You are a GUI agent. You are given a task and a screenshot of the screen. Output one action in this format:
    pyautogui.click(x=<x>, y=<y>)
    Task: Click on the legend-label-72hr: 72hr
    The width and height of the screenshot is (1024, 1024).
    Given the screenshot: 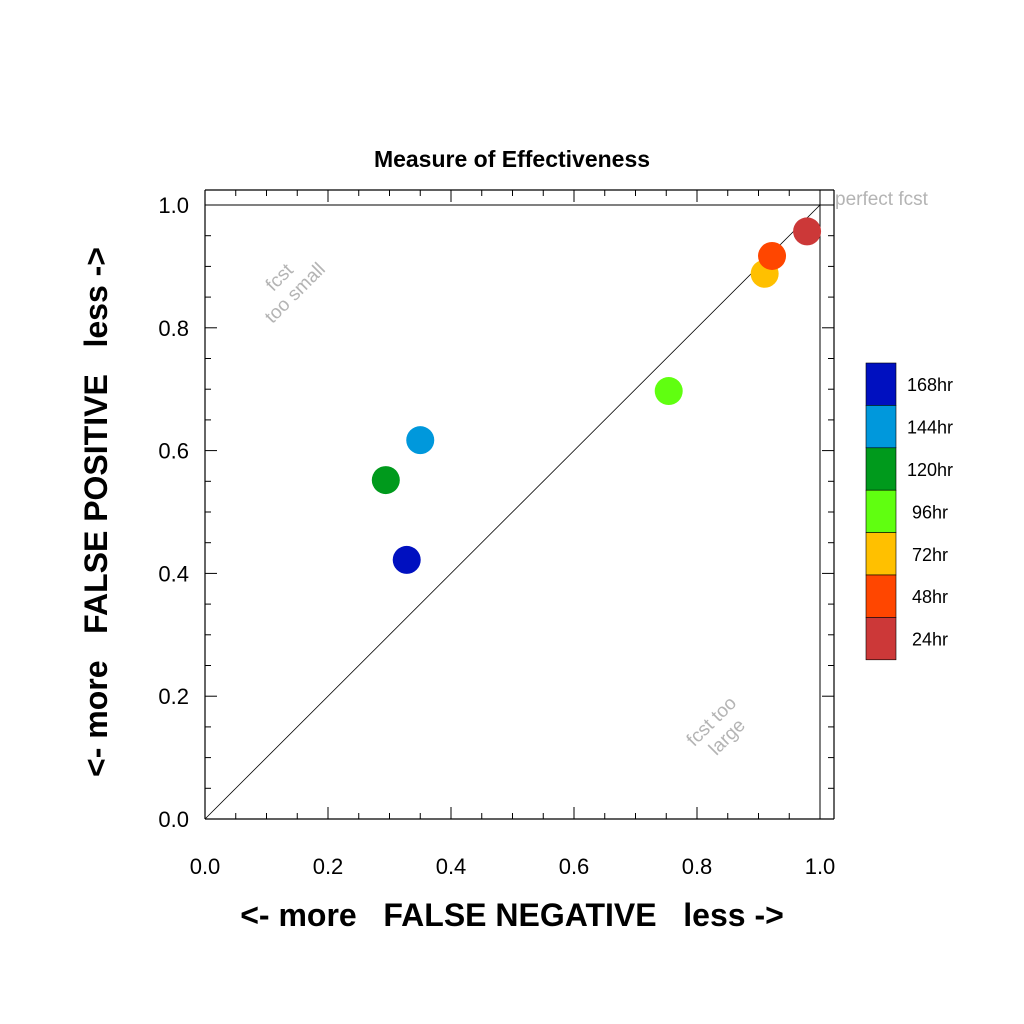 What is the action you would take?
    pyautogui.click(x=930, y=555)
    